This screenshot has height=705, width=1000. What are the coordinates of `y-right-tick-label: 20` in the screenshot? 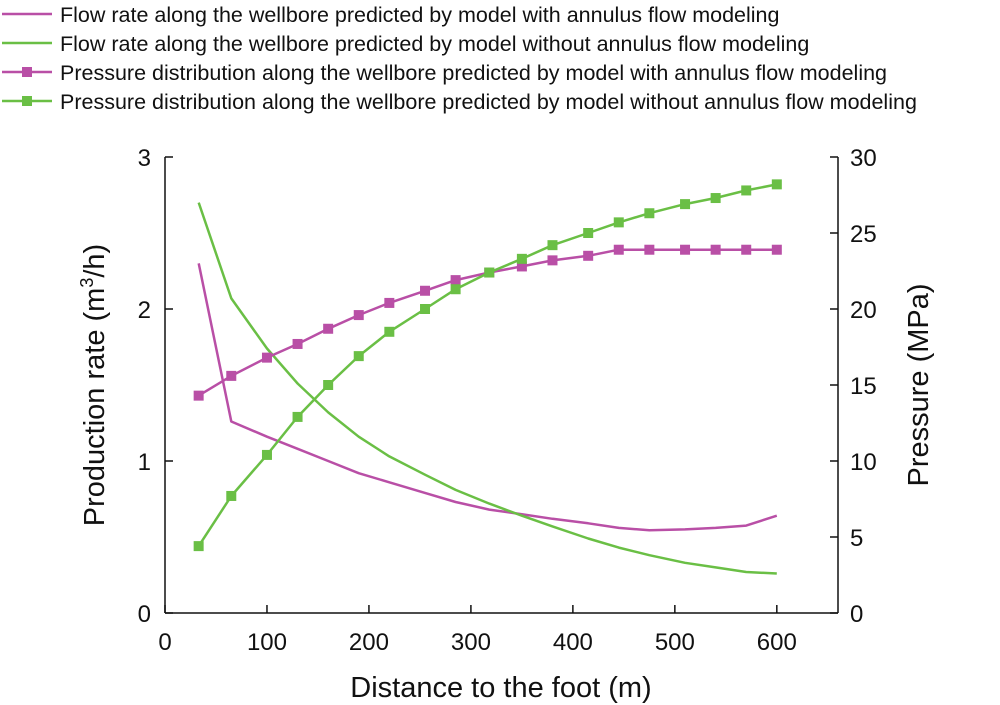 It's located at (863, 310).